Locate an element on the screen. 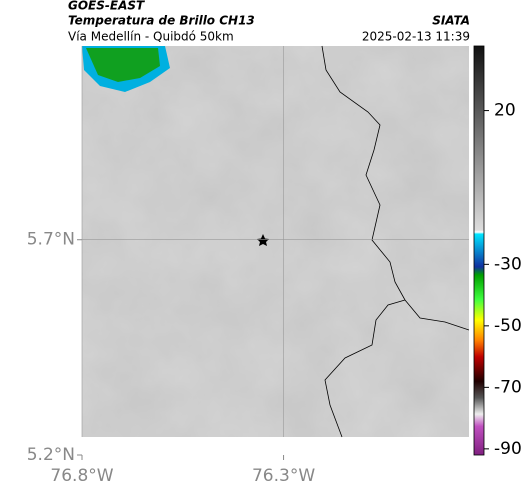 Image resolution: width=526 pixels, height=491 pixels. x-tick-label: 76.8°W is located at coordinates (81, 476).